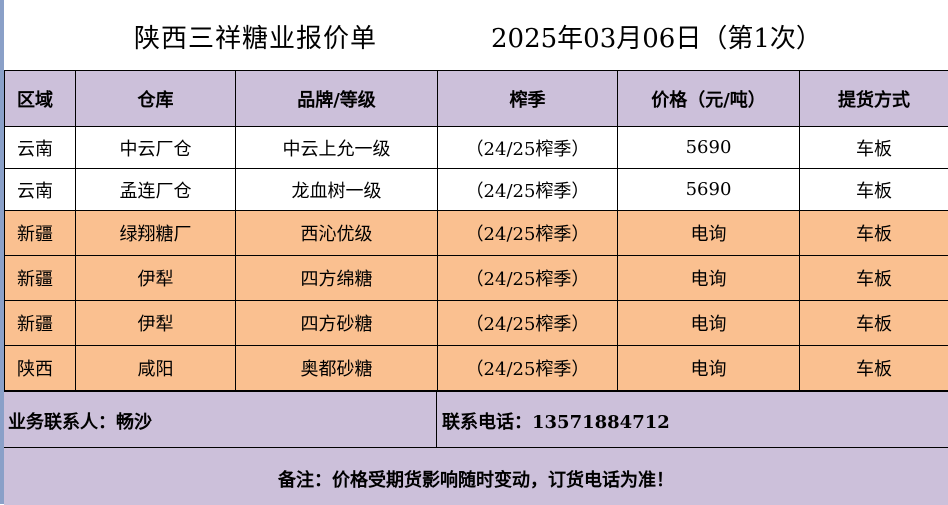 This screenshot has width=948, height=505. Describe the element at coordinates (337, 99) in the screenshot. I see `header-brand: 品牌/等级` at that location.